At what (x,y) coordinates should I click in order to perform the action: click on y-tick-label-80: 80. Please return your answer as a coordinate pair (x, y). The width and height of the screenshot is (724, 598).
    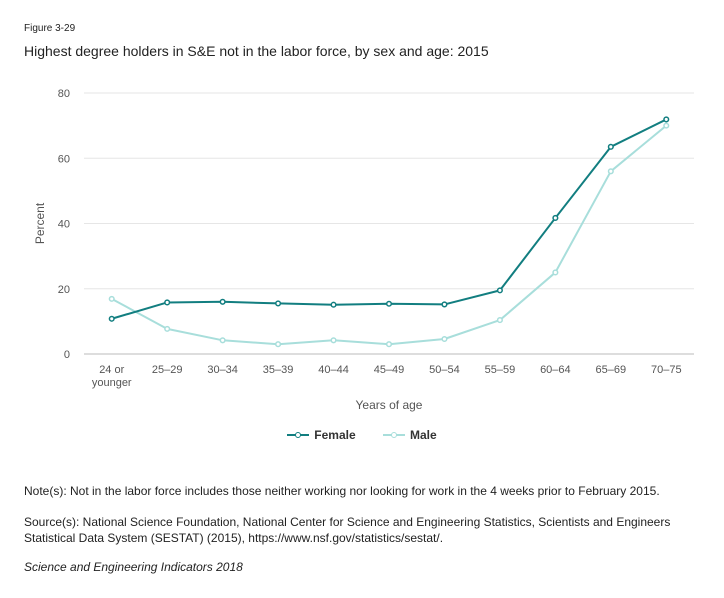
    Looking at the image, I should click on (64, 94).